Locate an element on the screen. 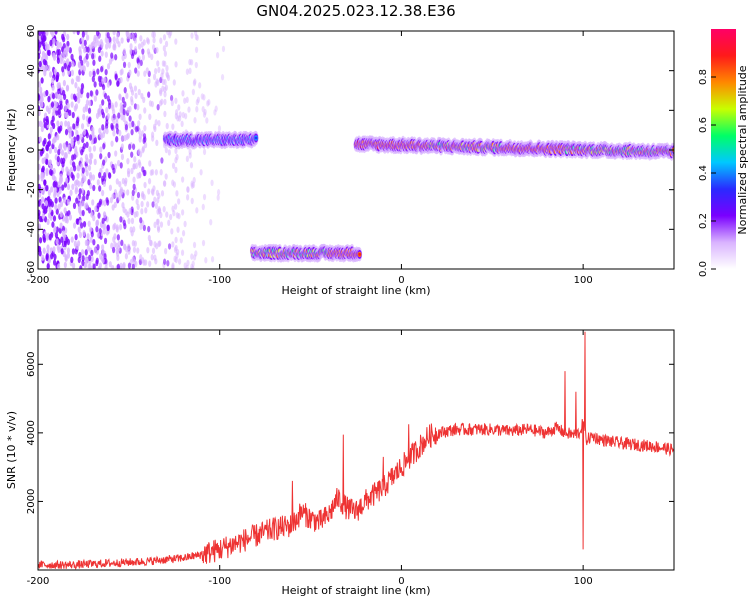 The height and width of the screenshot is (600, 750). snr-y-label: SNR (10 * v/v) is located at coordinates (11, 450).